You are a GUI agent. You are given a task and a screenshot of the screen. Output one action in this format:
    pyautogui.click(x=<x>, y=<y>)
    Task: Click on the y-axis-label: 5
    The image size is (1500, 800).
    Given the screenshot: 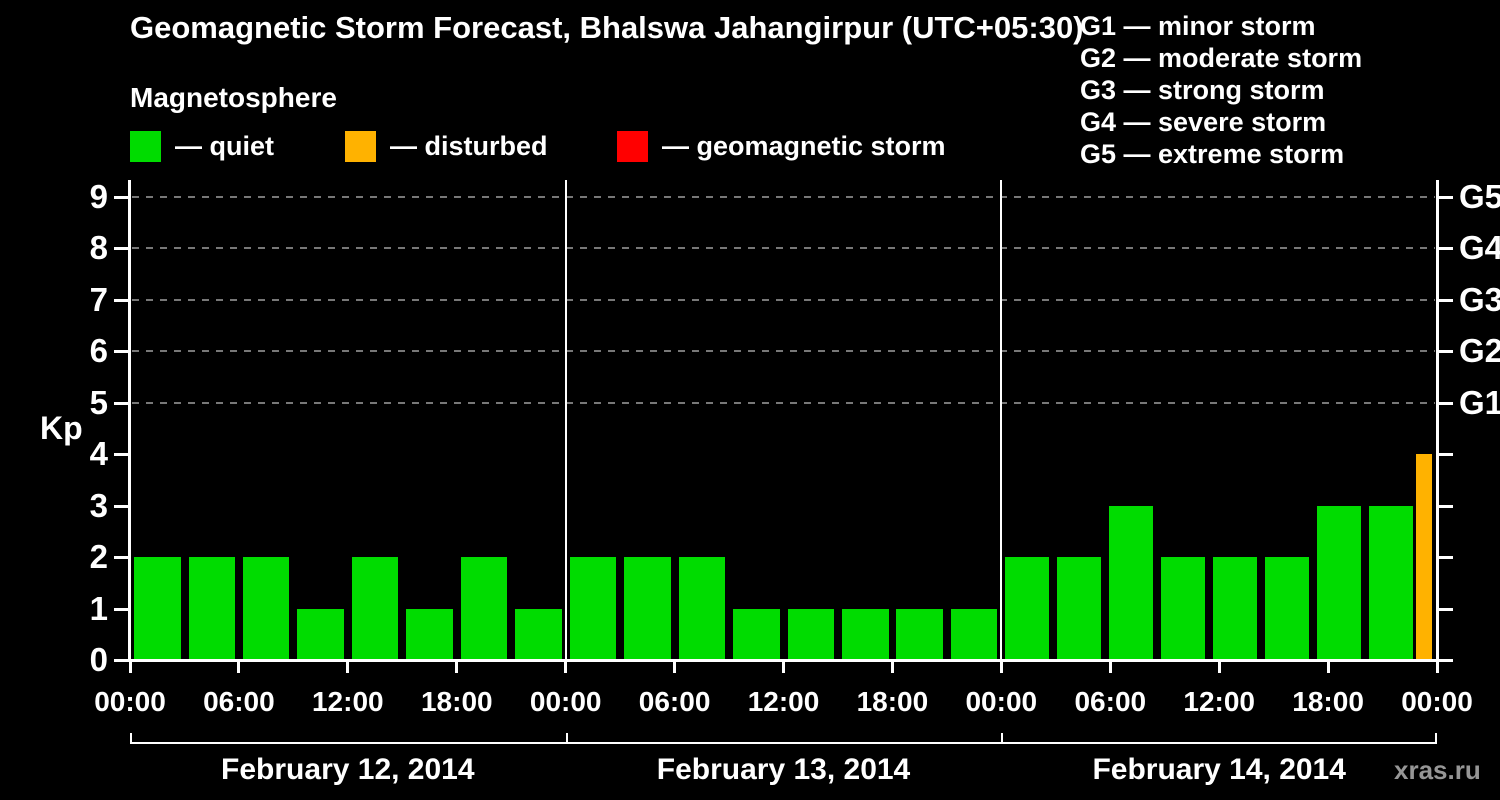 What is the action you would take?
    pyautogui.click(x=98, y=402)
    